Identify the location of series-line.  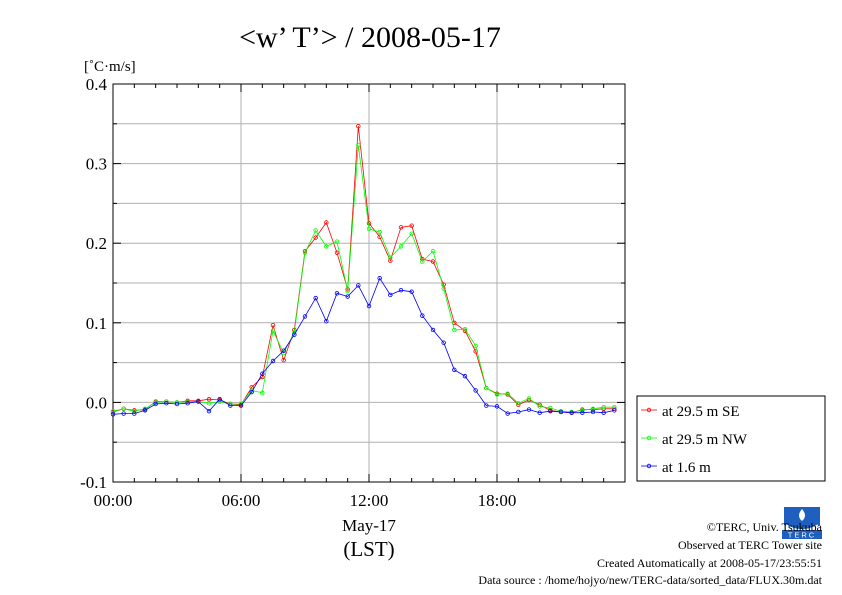
(363, 346).